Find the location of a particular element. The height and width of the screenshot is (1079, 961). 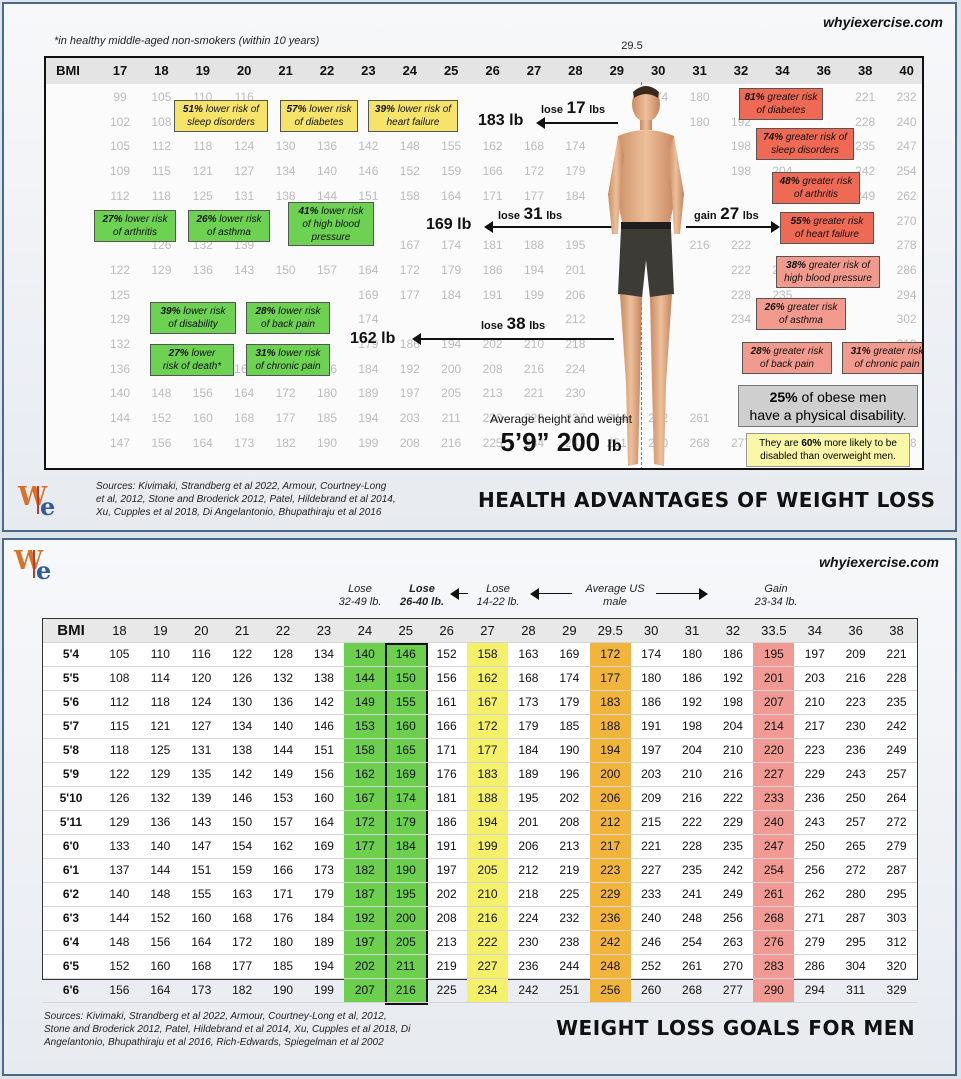

background-weight: 182 is located at coordinates (285, 442).